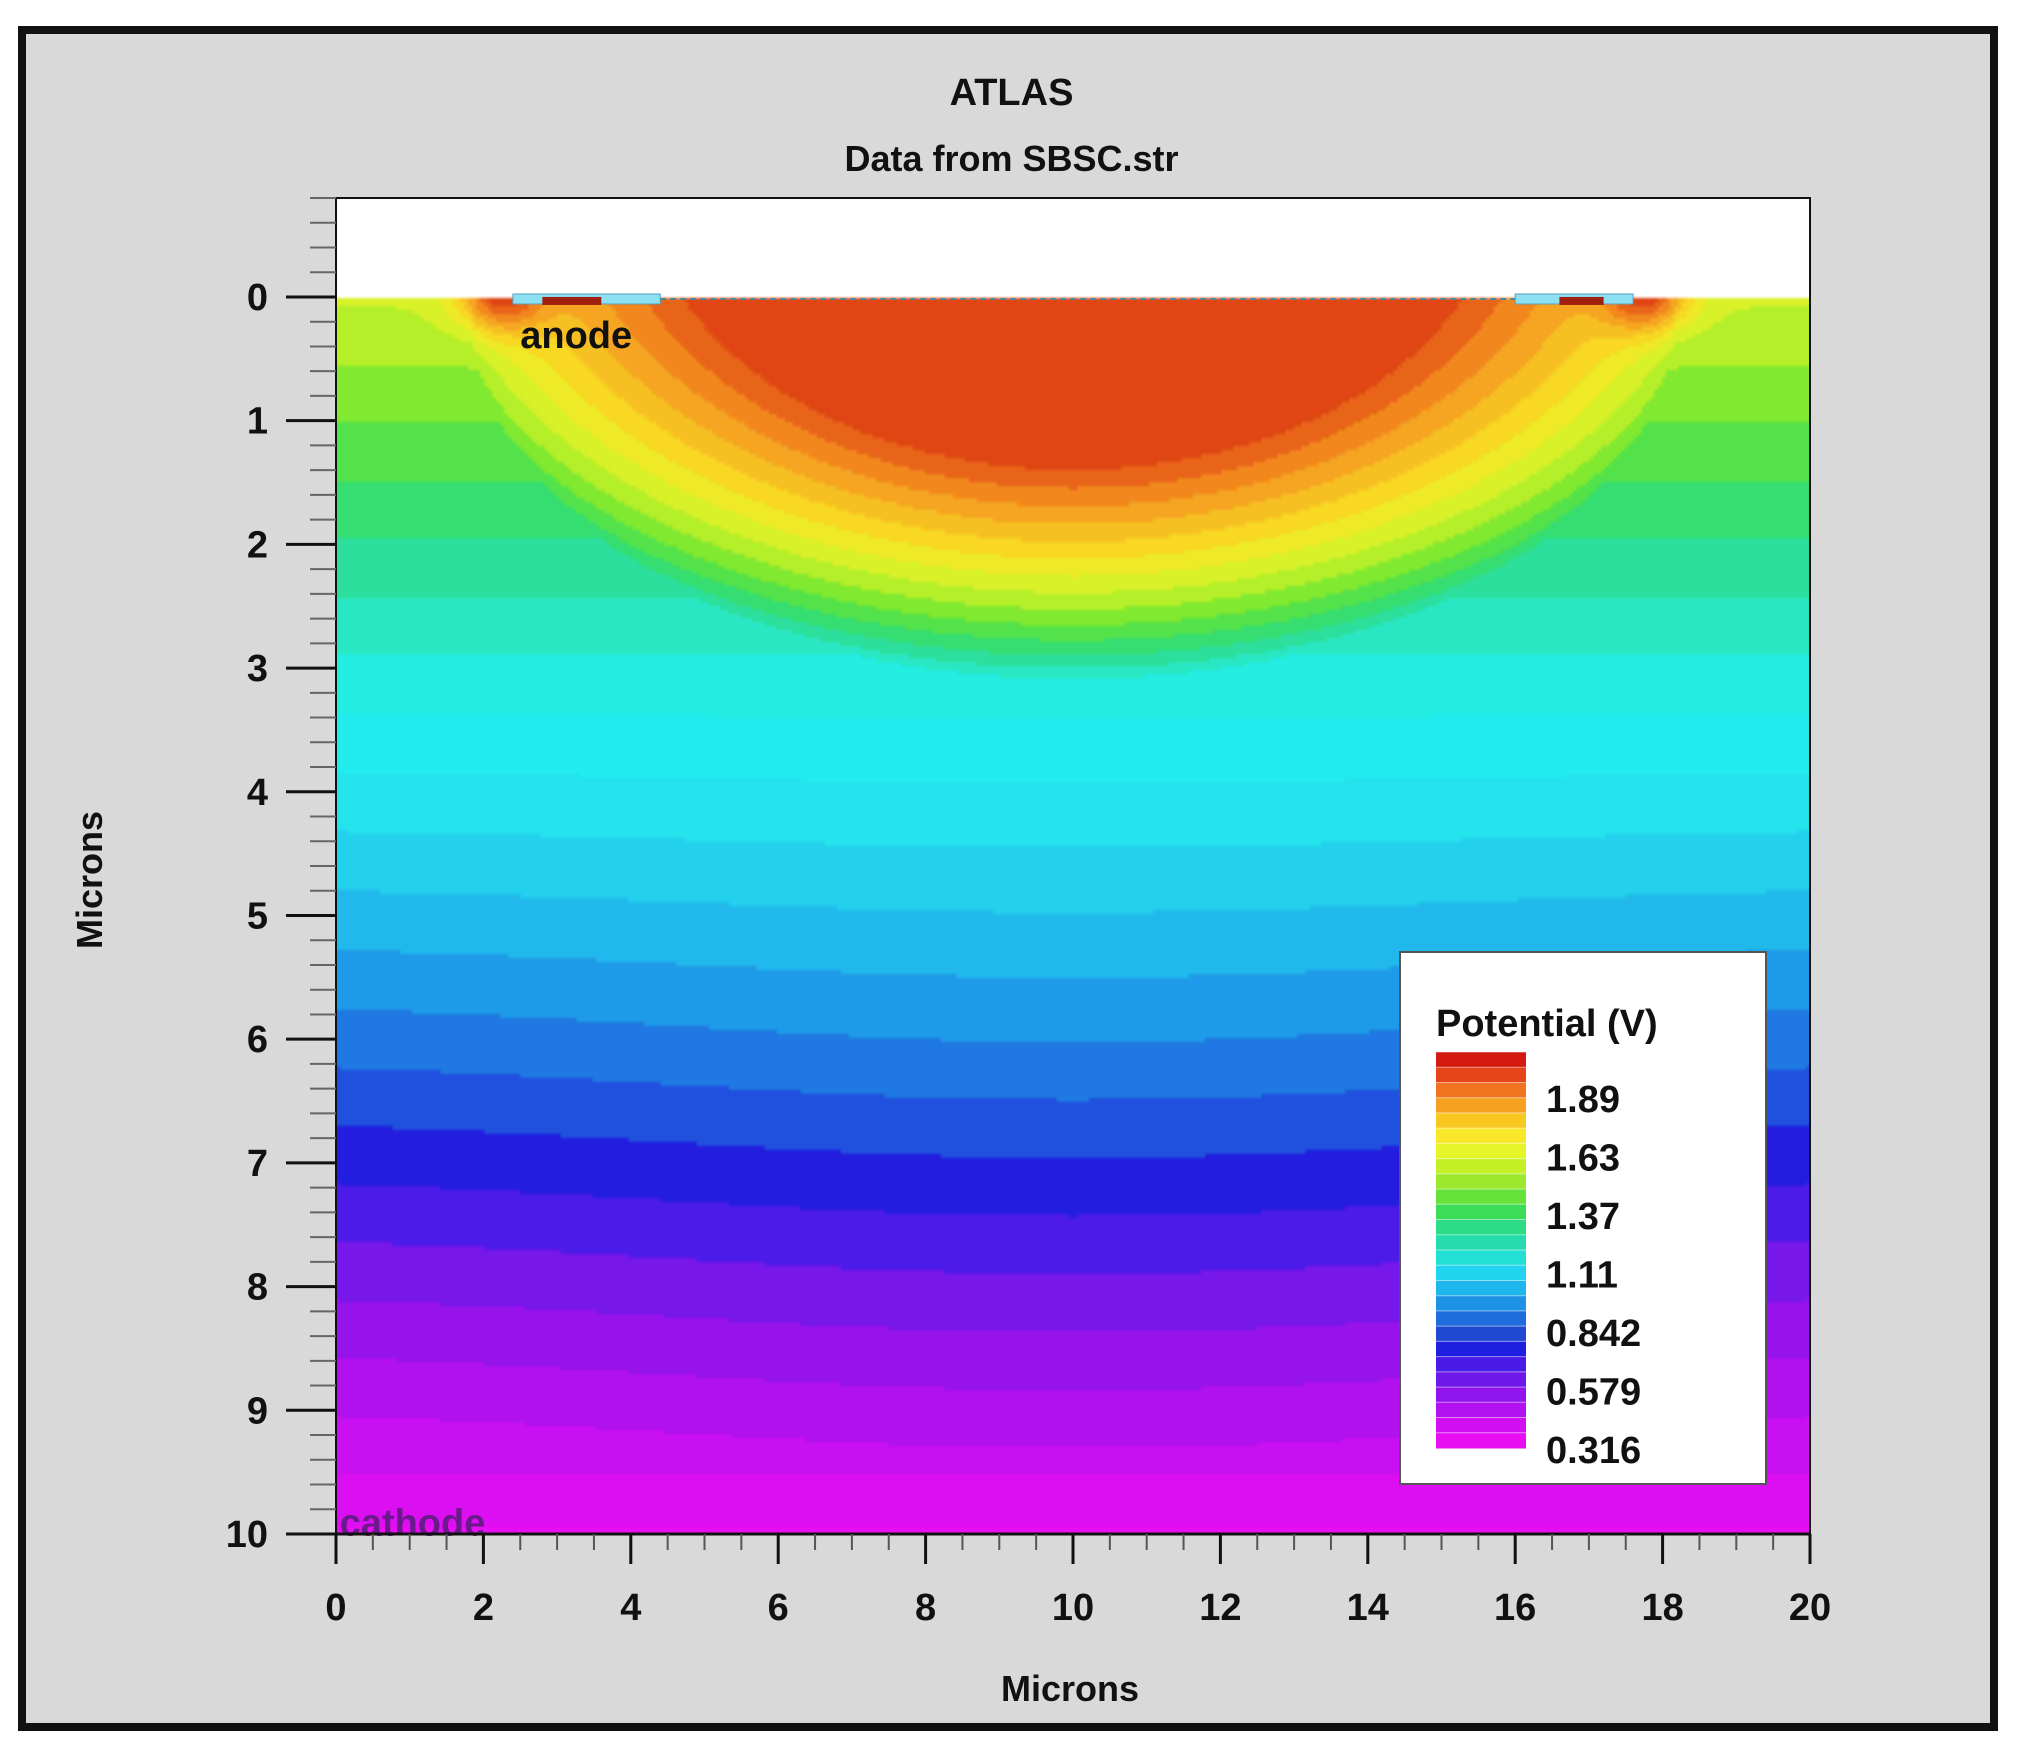  Describe the element at coordinates (572, 300) in the screenshot. I see `anode-metal-left` at that location.